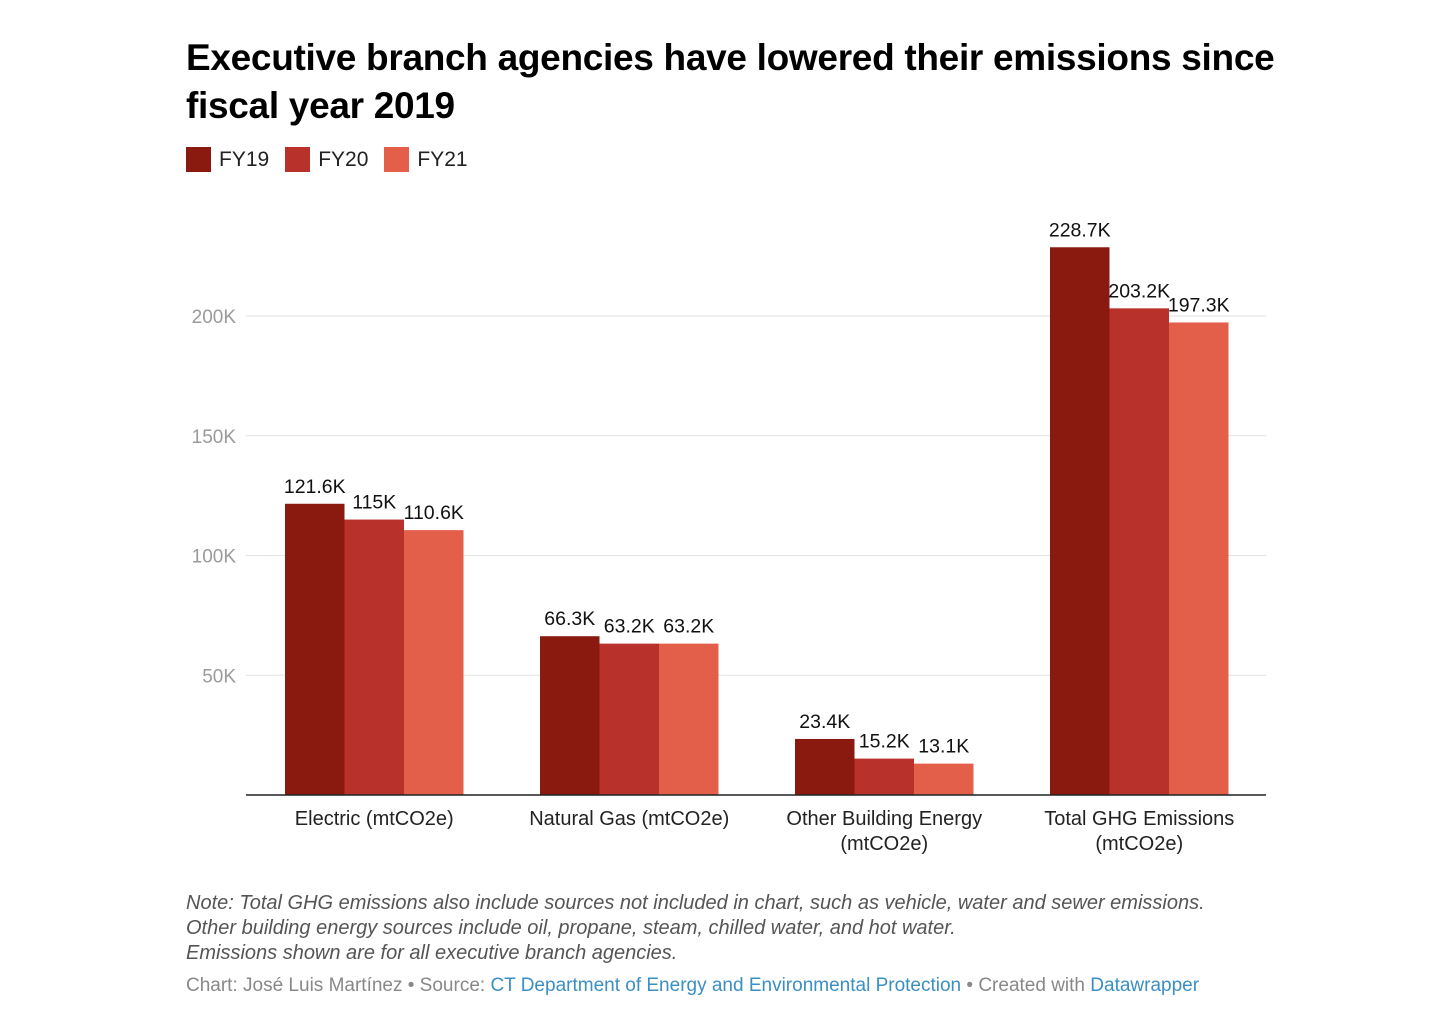  What do you see at coordinates (1080, 230) in the screenshot?
I see `data-label: 228.7K` at bounding box center [1080, 230].